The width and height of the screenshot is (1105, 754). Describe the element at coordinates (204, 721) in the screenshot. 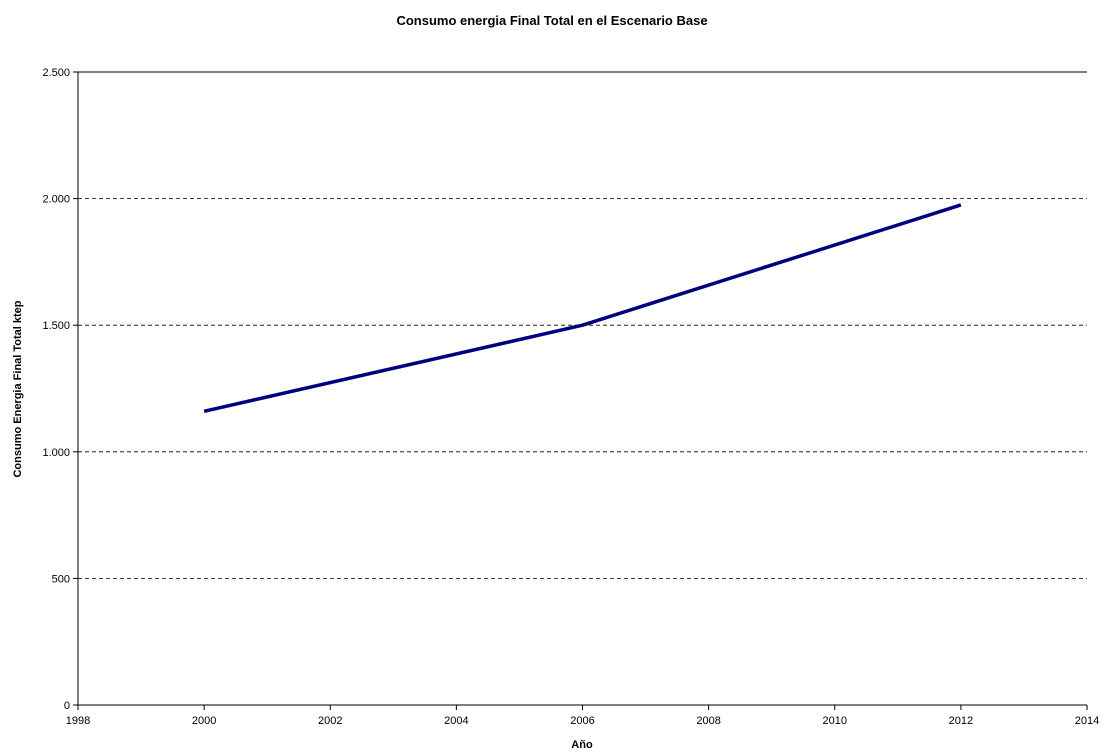

I see `x-tick-label: 2000` at that location.